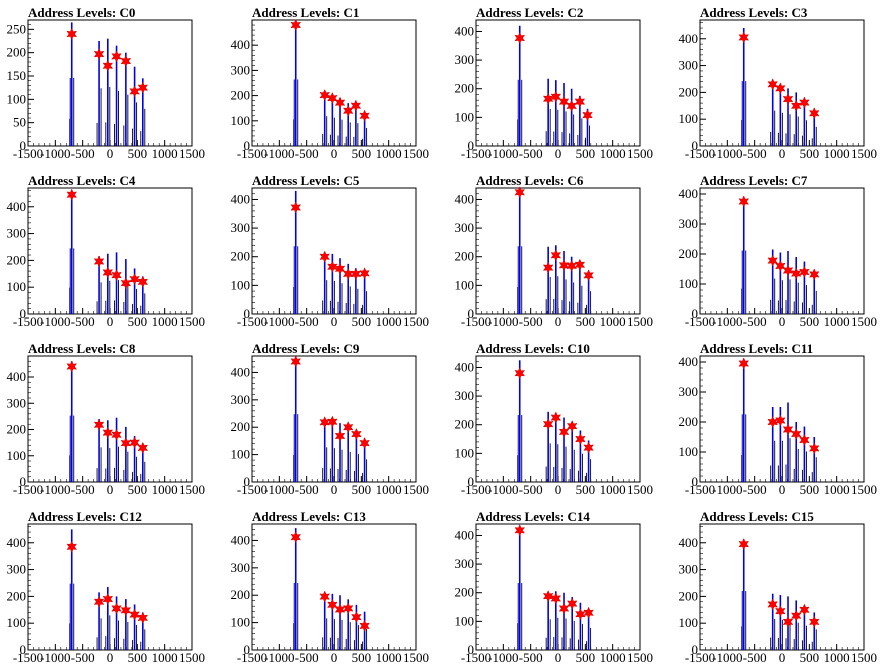  I want to click on panel-title: Address Levels: C12, so click(85, 516).